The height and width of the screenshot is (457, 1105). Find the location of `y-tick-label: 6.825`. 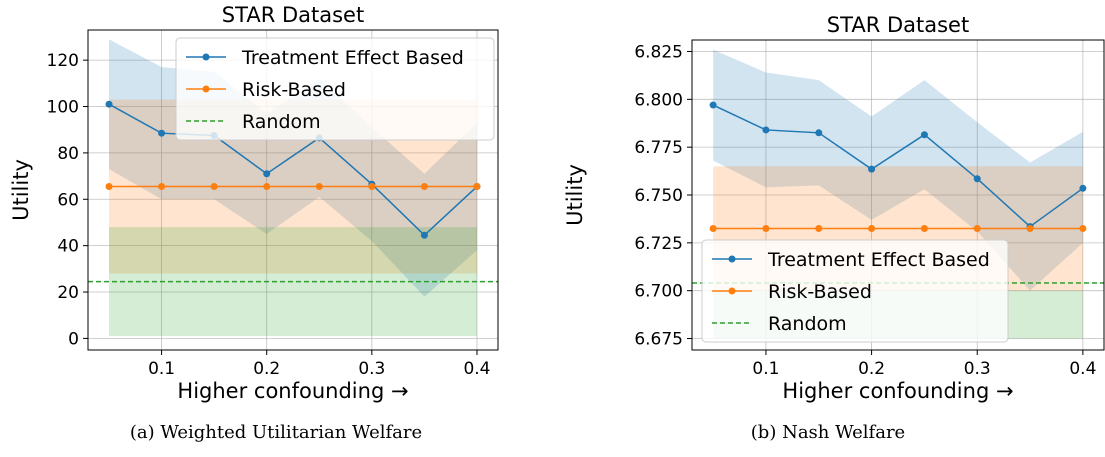

y-tick-label: 6.825 is located at coordinates (658, 52).